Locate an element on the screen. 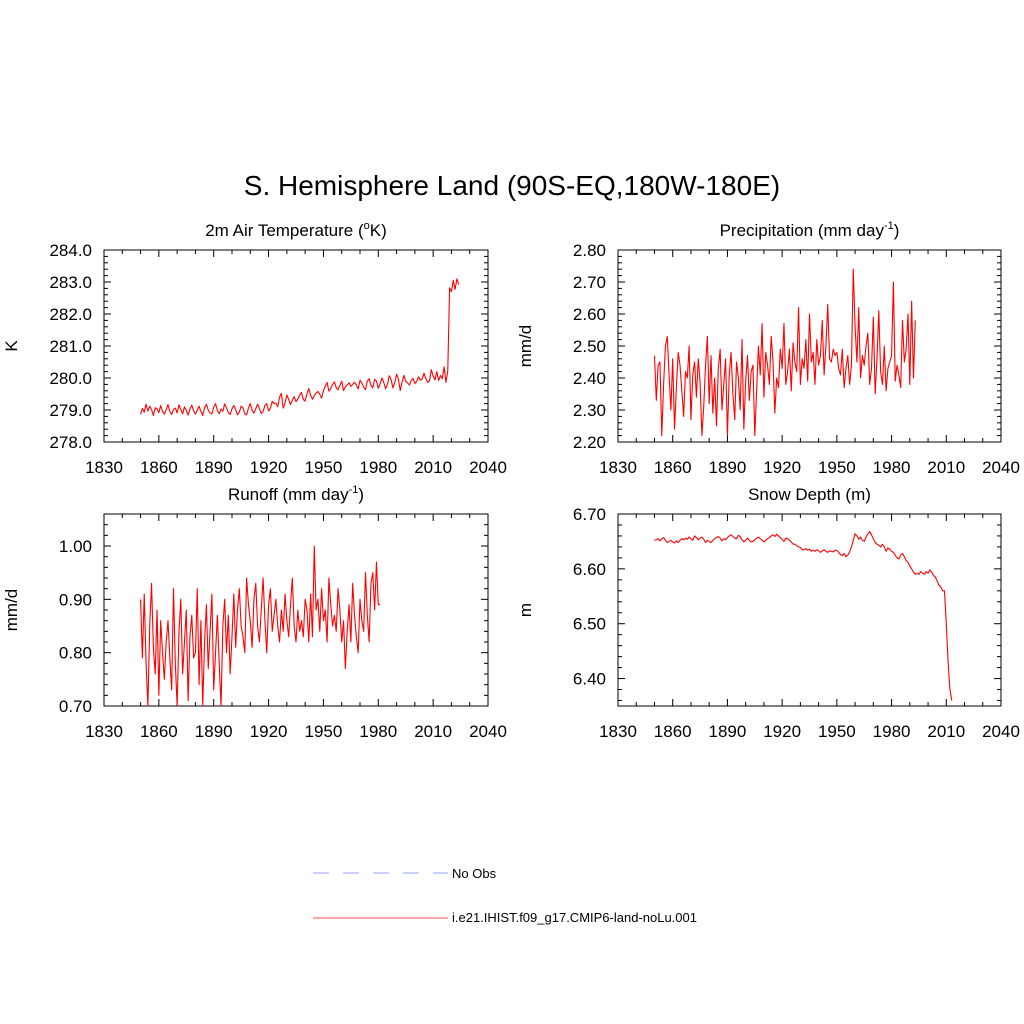  y-tick-label: 0.70 is located at coordinates (75, 706).